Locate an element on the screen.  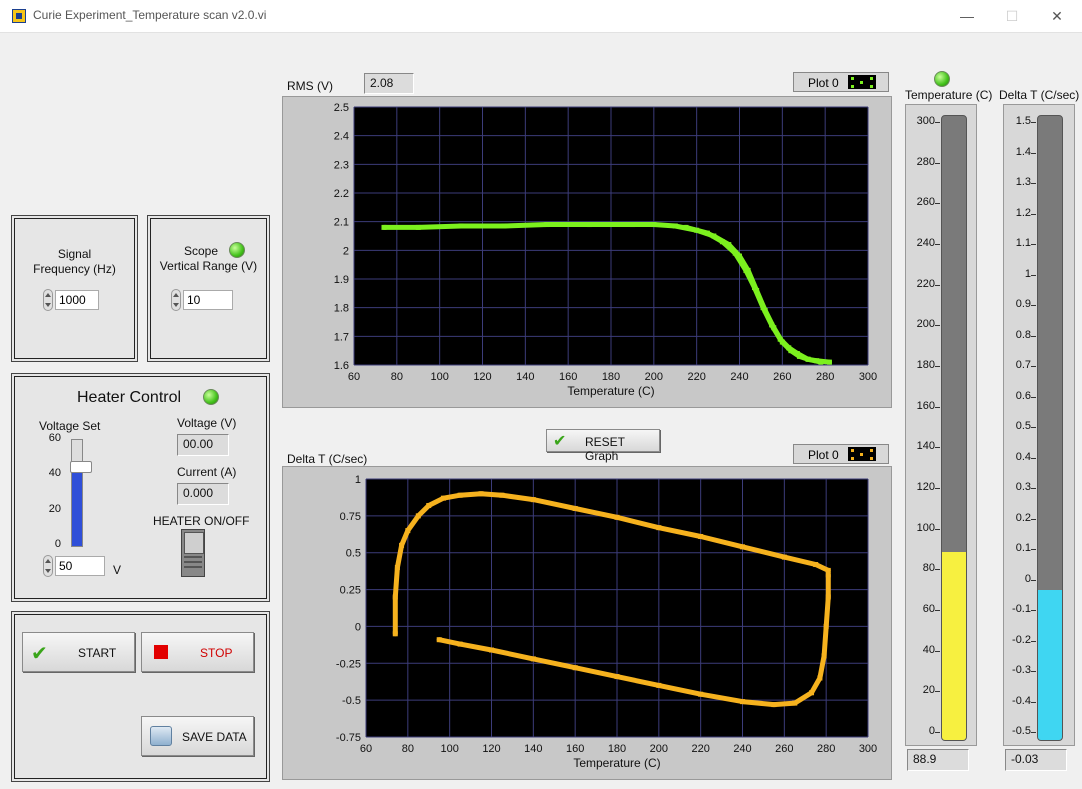
scope-label-line1: Scope is located at coordinates (201, 251).